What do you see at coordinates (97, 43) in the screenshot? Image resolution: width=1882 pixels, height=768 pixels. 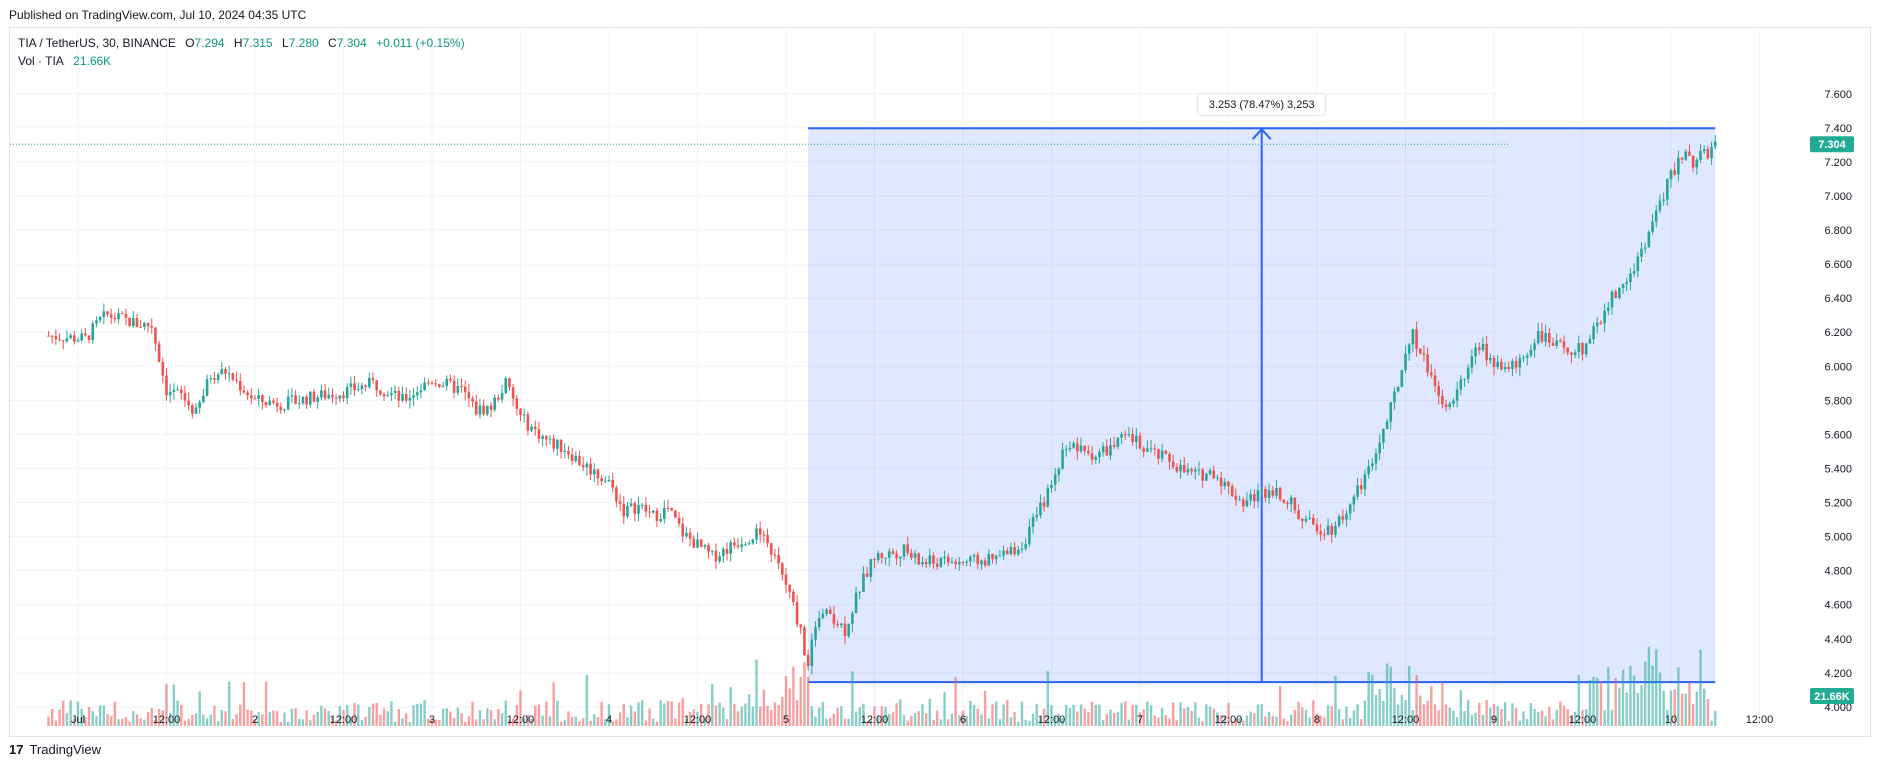 I see `symbol-label: TIA / TetherUS, 30, BINANCE` at bounding box center [97, 43].